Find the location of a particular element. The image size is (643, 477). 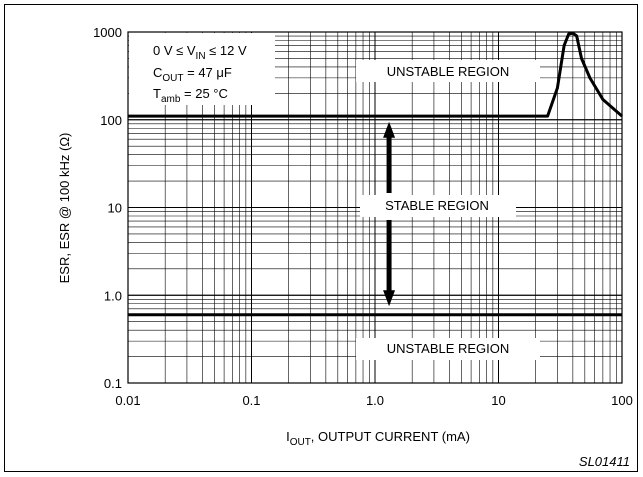

y-tick-label: 10 is located at coordinates (115, 208).